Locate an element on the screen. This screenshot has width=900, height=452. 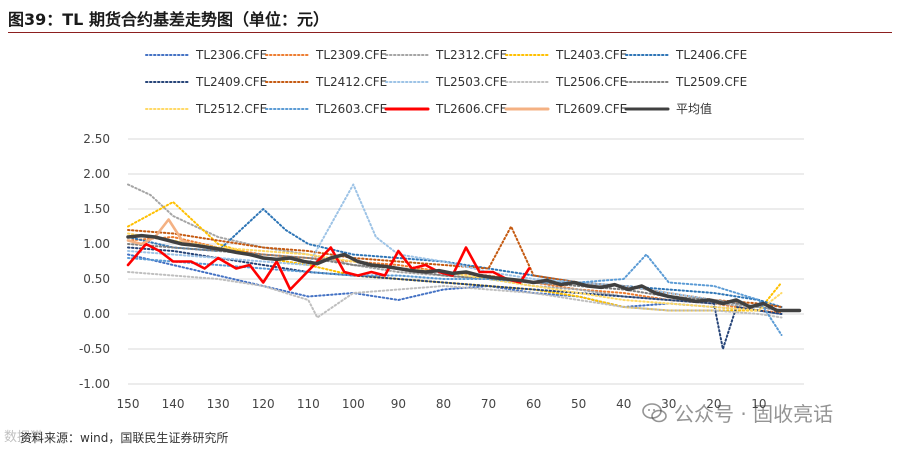
y-tick-label: 1.50 is located at coordinates (96, 209).